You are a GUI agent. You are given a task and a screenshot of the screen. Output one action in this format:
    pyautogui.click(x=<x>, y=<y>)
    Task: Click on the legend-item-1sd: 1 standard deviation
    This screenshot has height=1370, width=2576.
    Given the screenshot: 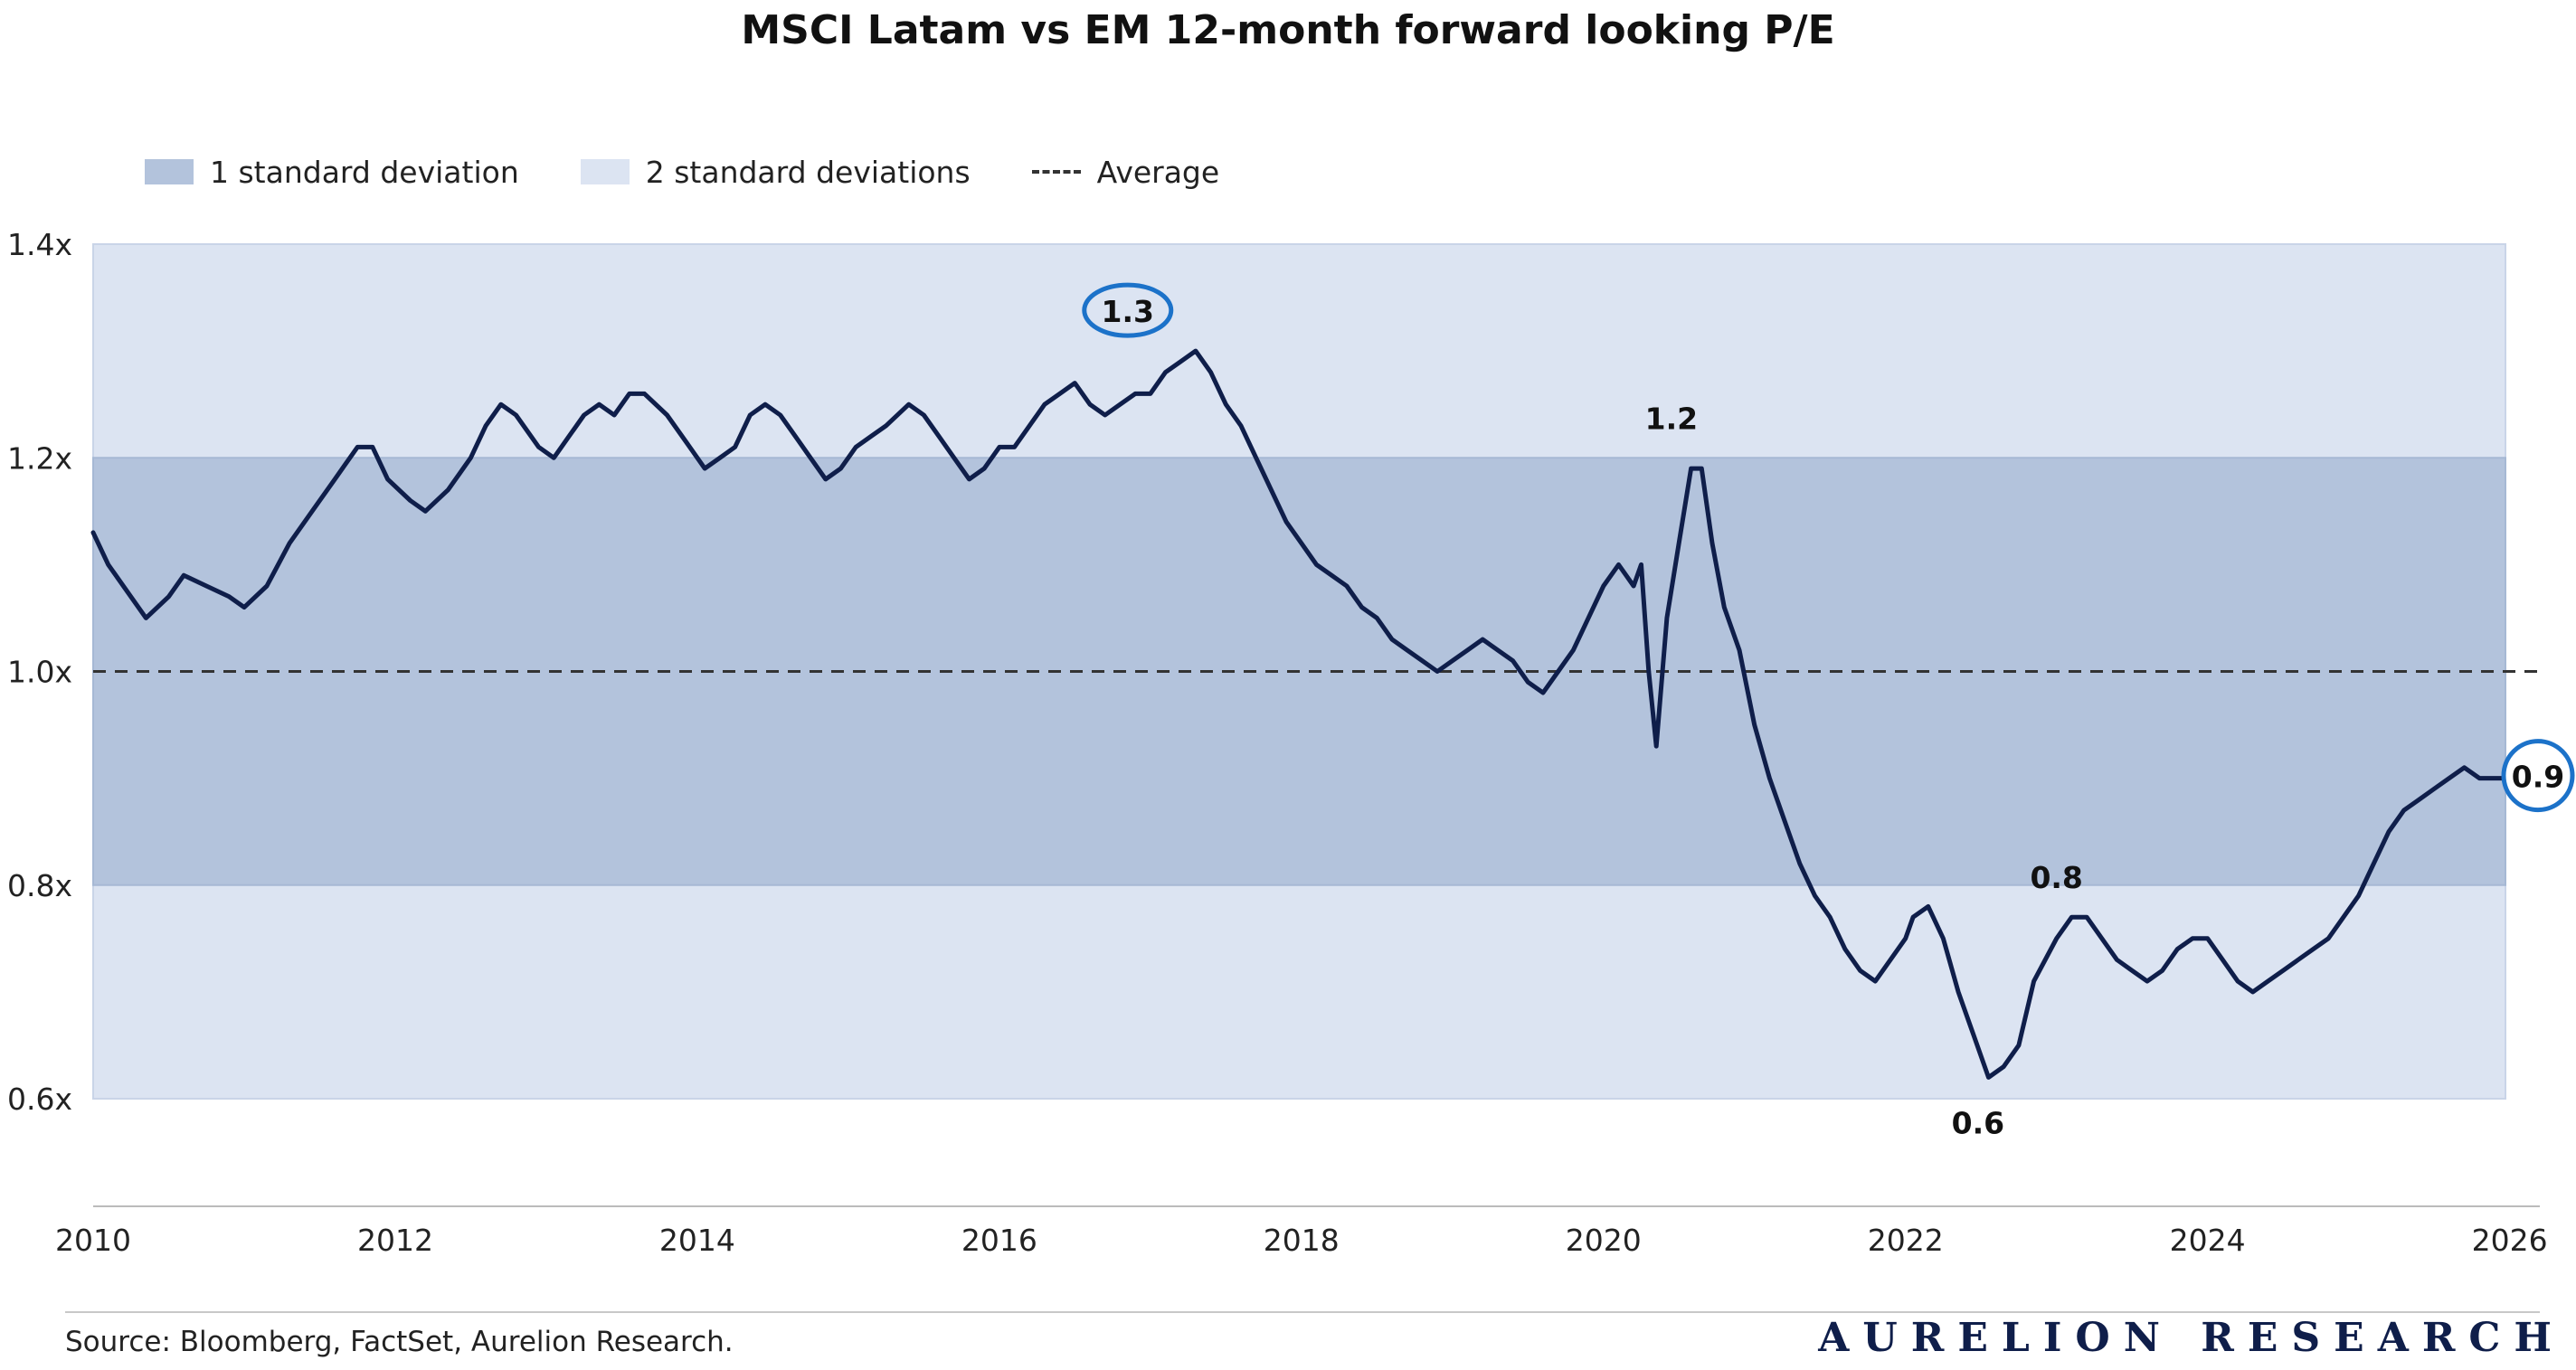 What is the action you would take?
    pyautogui.click(x=332, y=172)
    